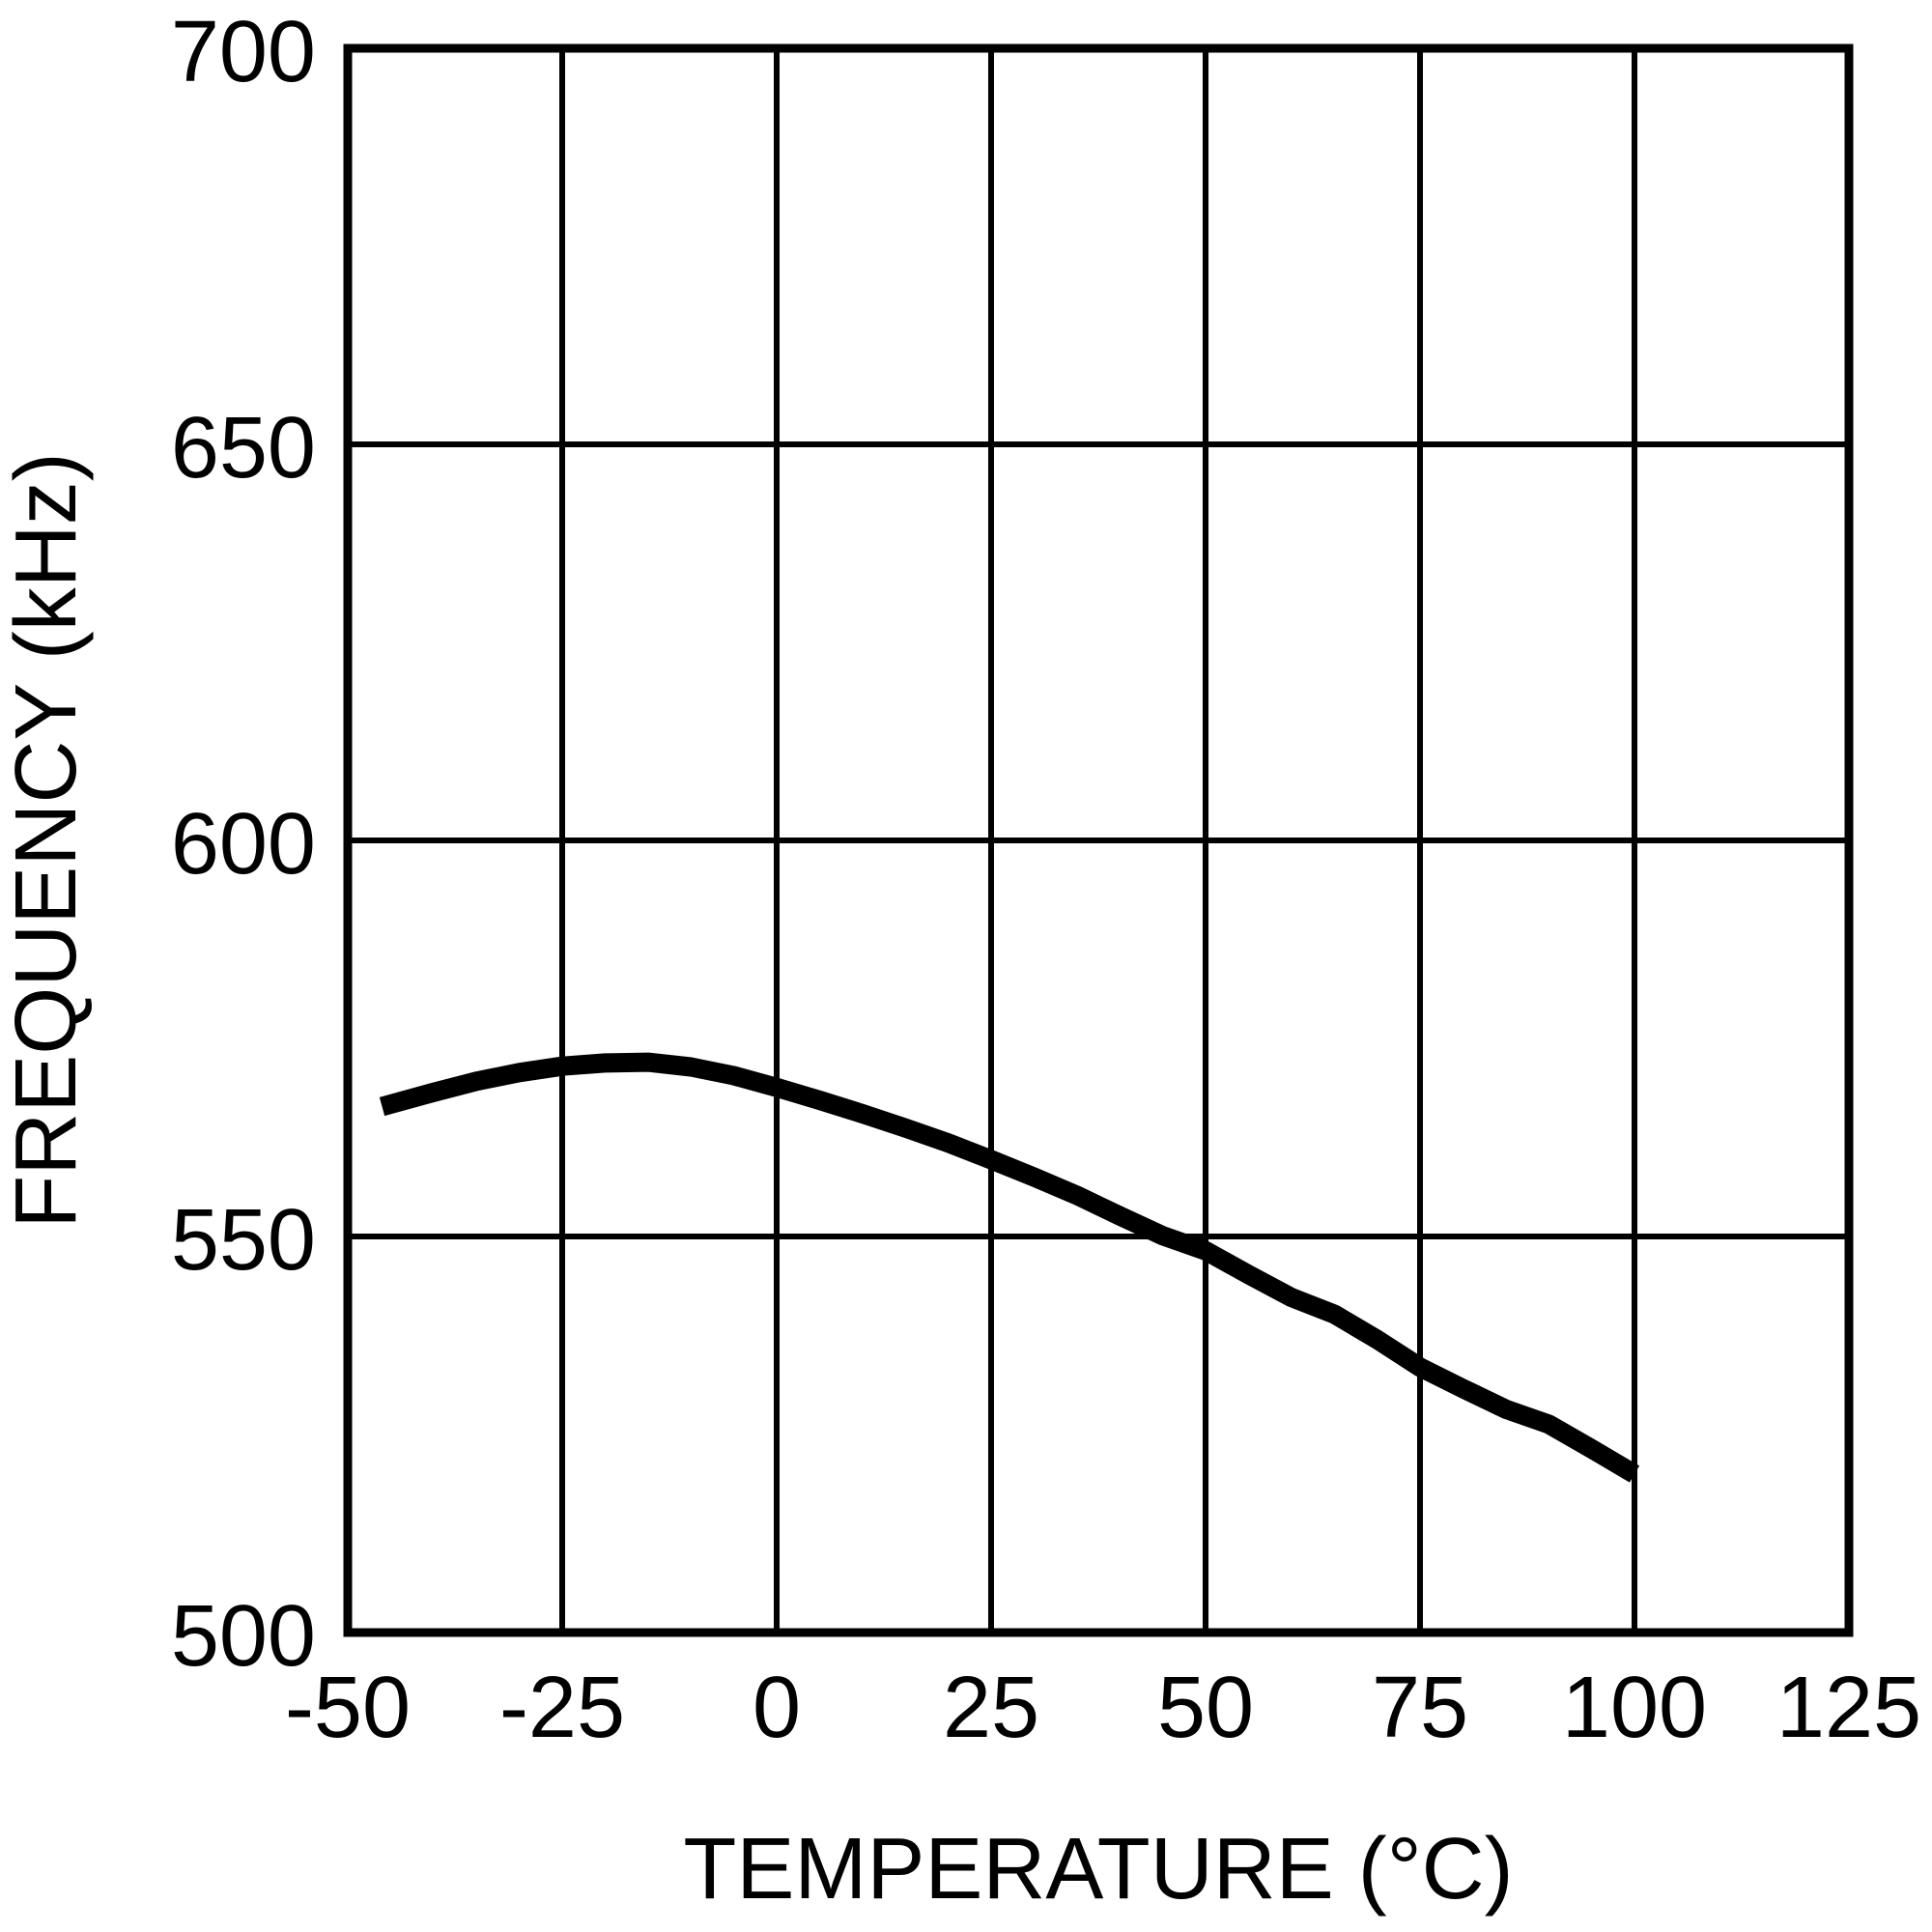 The height and width of the screenshot is (1932, 1932). What do you see at coordinates (1848, 1708) in the screenshot?
I see `x-tick-label-125: 125` at bounding box center [1848, 1708].